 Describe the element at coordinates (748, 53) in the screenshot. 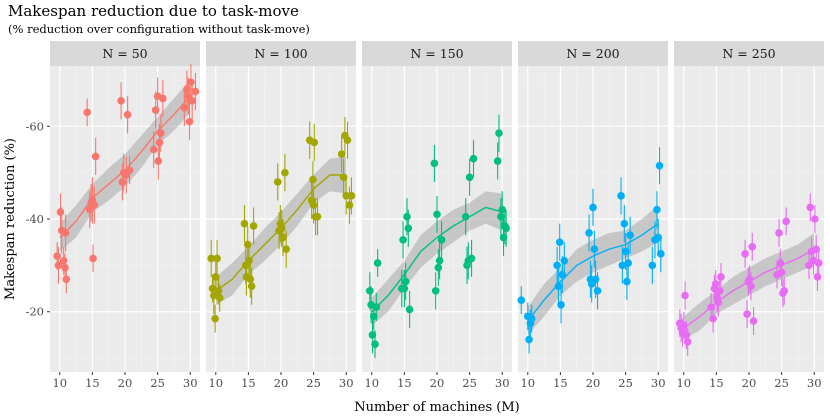

I see `facet-strip-label: N = 250` at that location.